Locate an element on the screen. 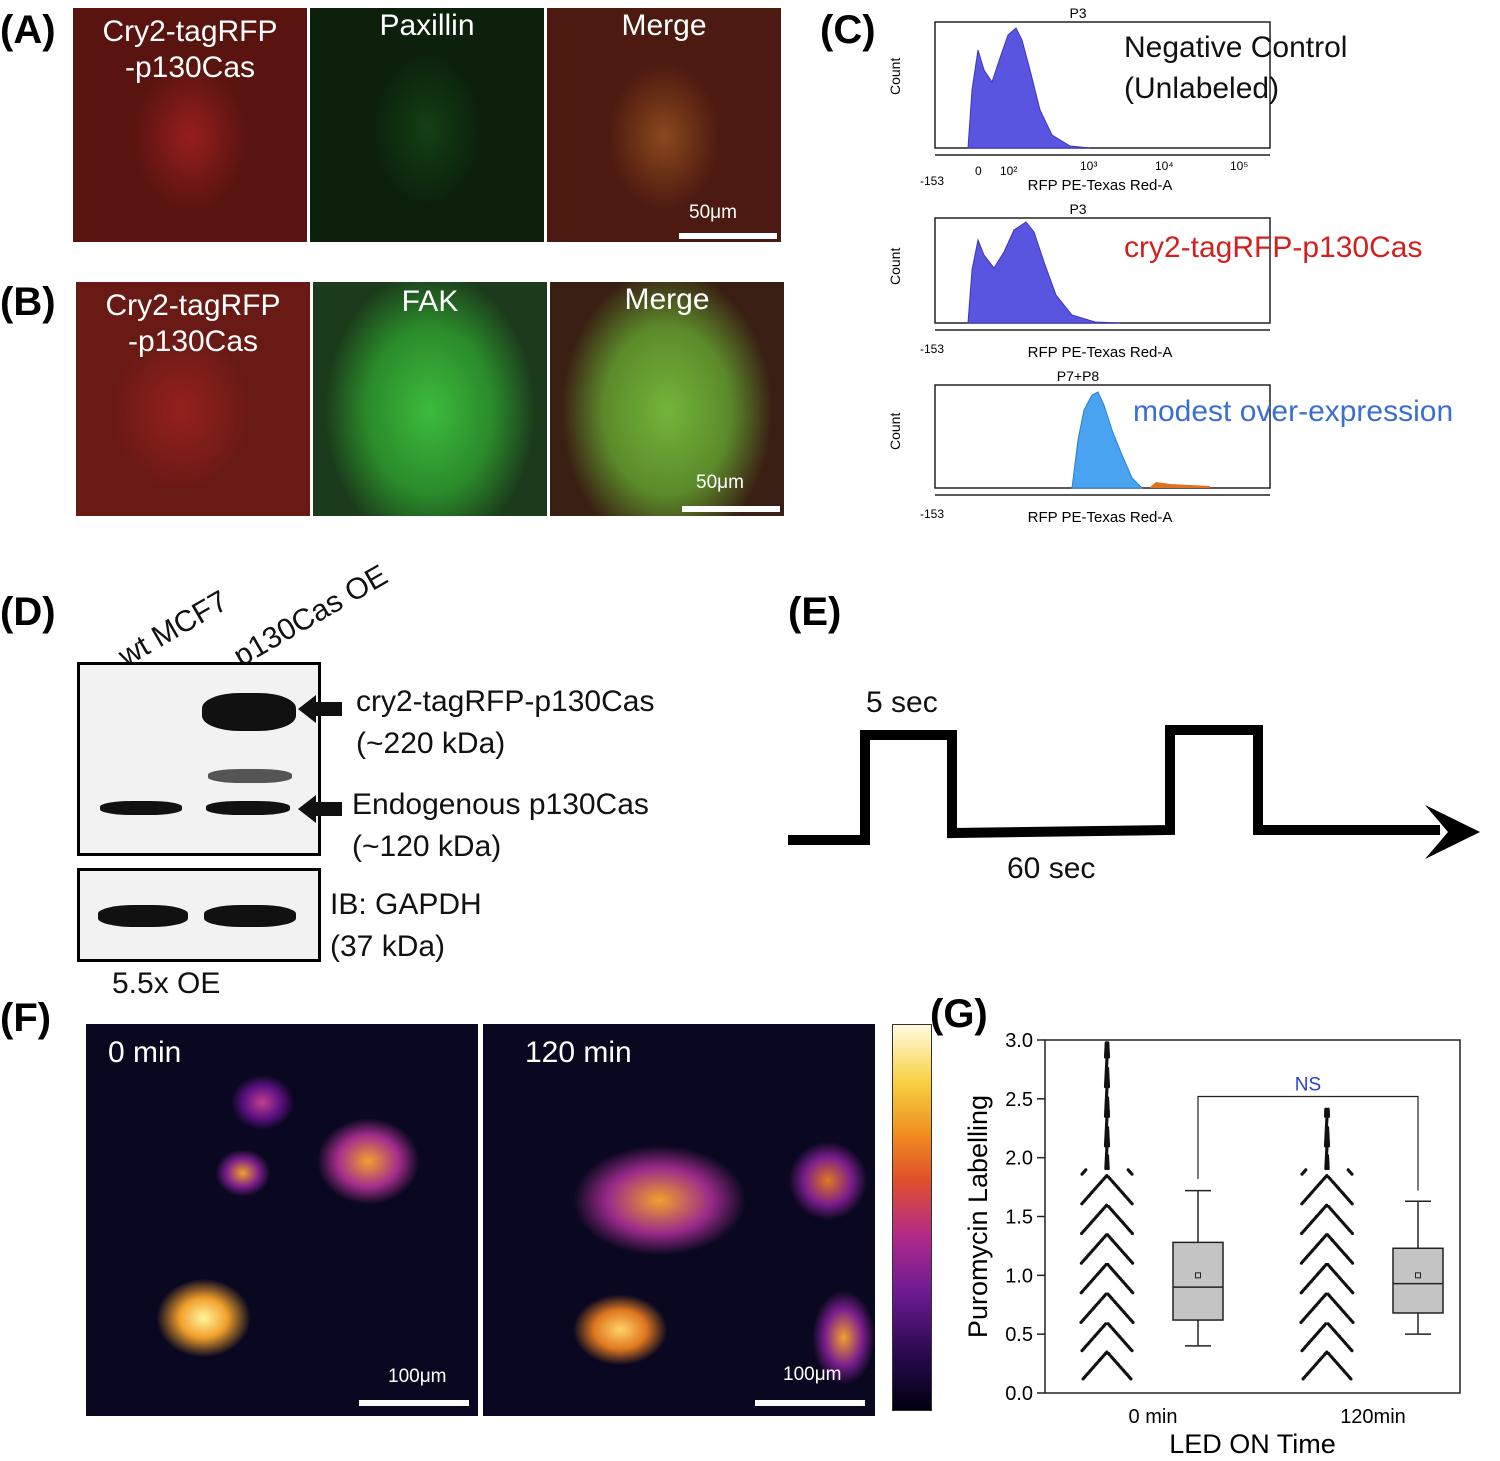 This screenshot has width=1500, height=1461. flow-plot-1-xlabel: RFP PE-Texas Red-A is located at coordinates (1100, 185).